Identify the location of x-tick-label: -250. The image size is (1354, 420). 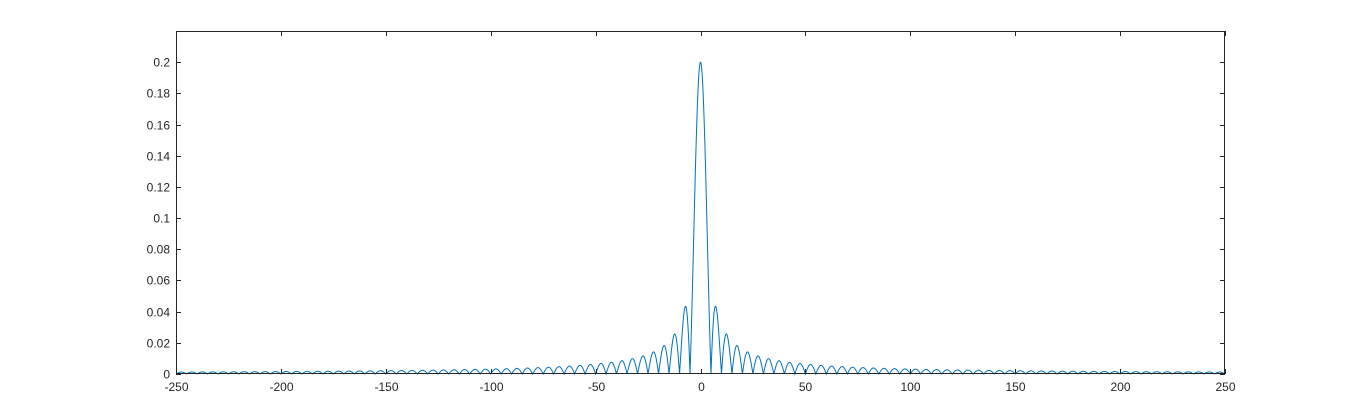
(176, 387).